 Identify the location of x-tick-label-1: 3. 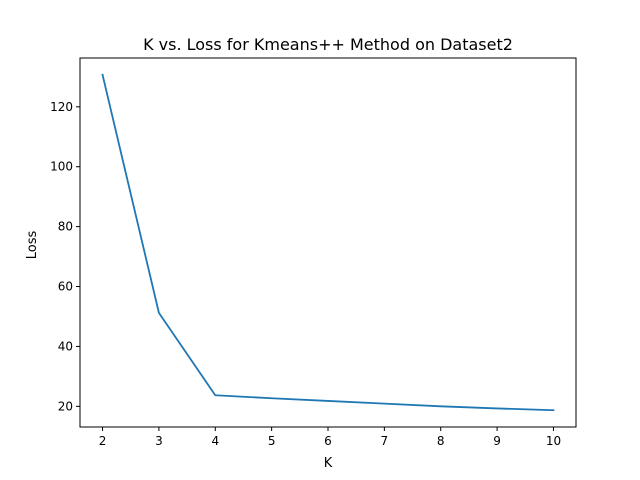
(159, 441).